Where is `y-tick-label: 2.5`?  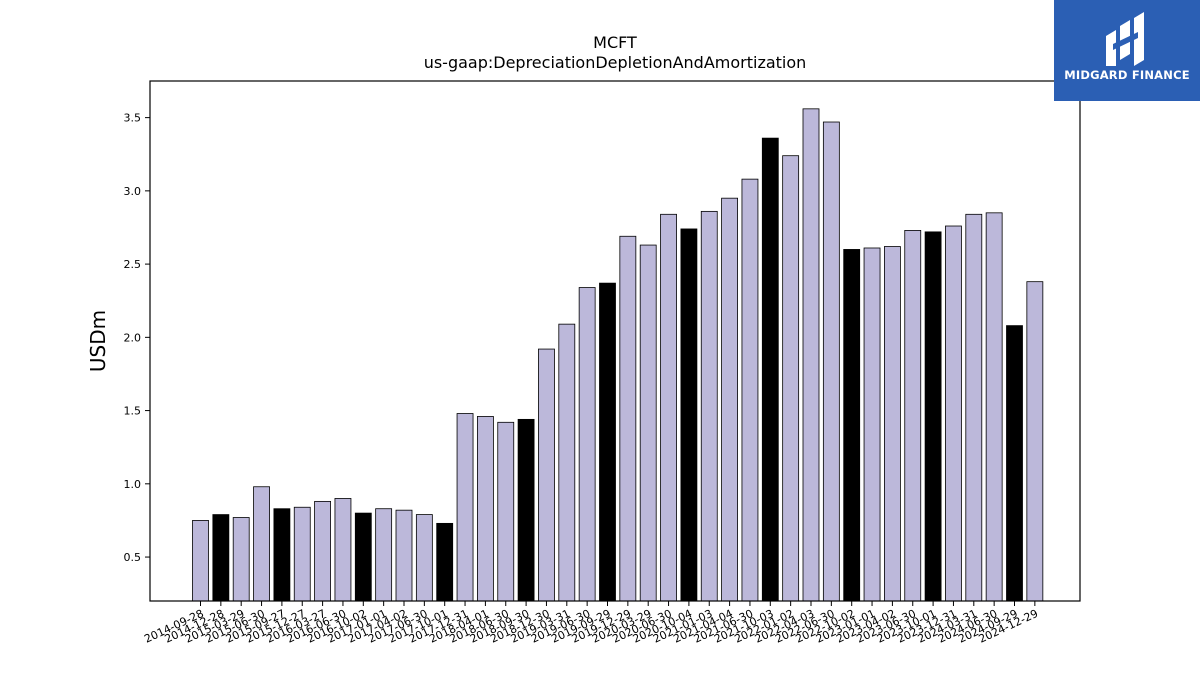 y-tick-label: 2.5 is located at coordinates (133, 264).